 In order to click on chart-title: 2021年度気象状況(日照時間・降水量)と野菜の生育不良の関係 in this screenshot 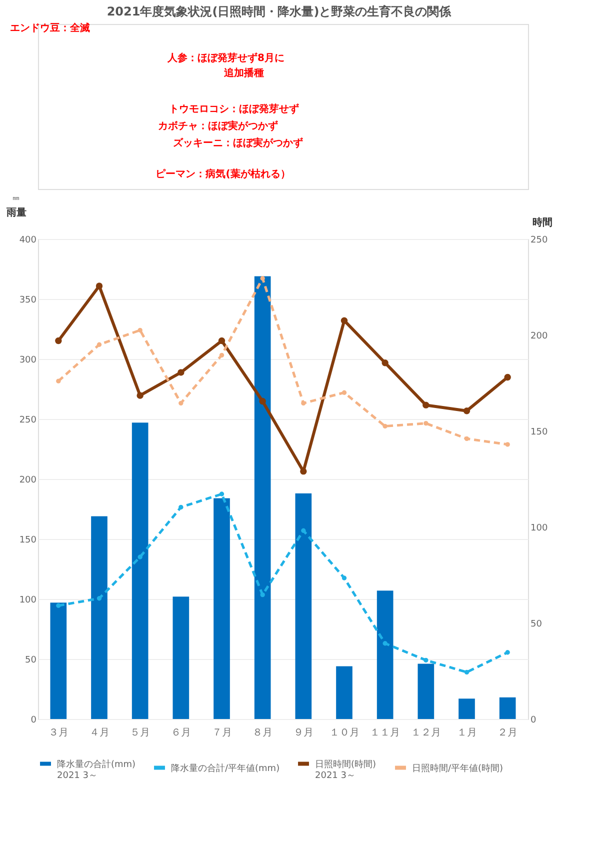, I will do `click(279, 11)`.